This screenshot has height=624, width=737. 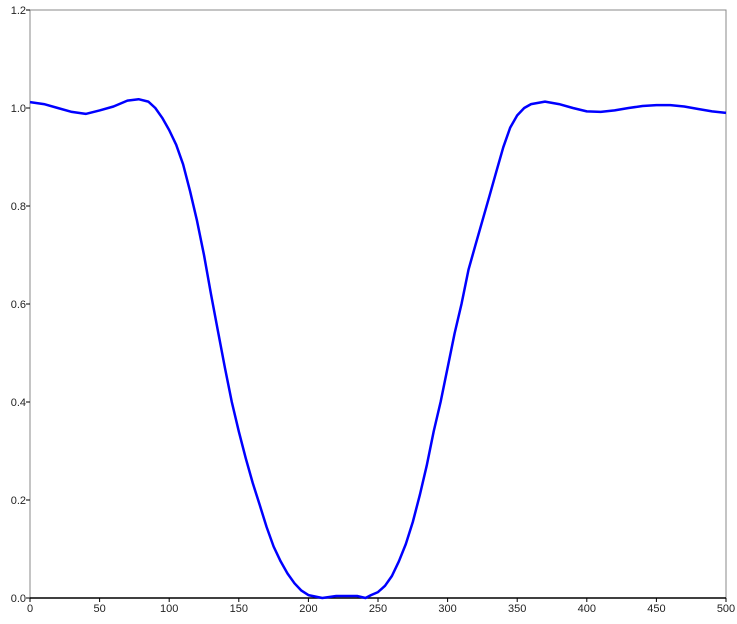 What do you see at coordinates (517, 609) in the screenshot?
I see `x-tick-label: 350` at bounding box center [517, 609].